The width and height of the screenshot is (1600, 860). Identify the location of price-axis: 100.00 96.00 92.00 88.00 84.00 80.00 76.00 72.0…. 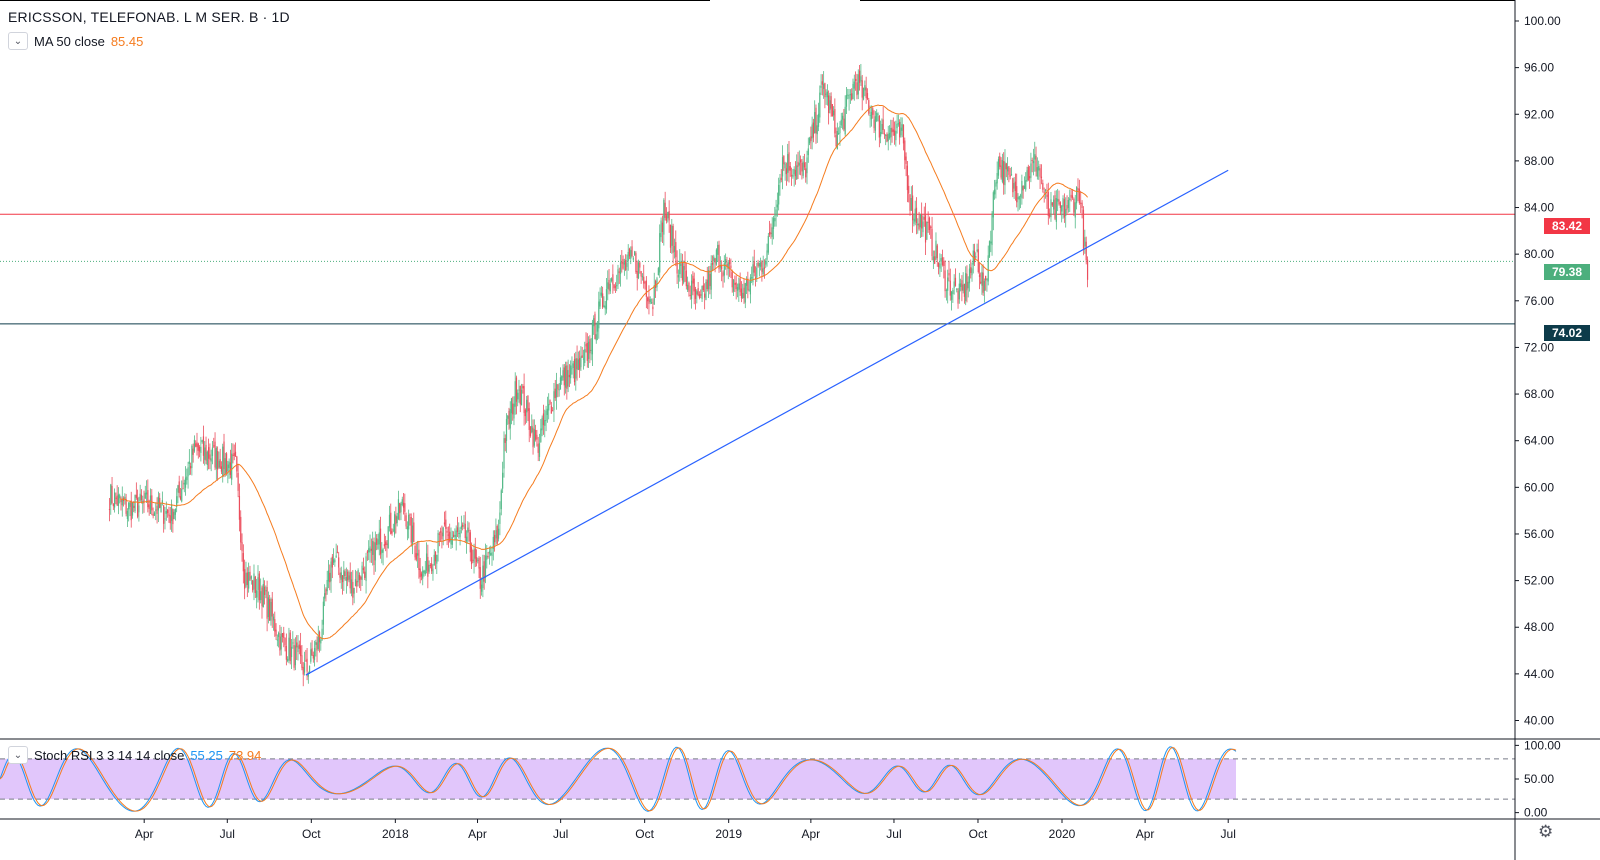
(1538, 371).